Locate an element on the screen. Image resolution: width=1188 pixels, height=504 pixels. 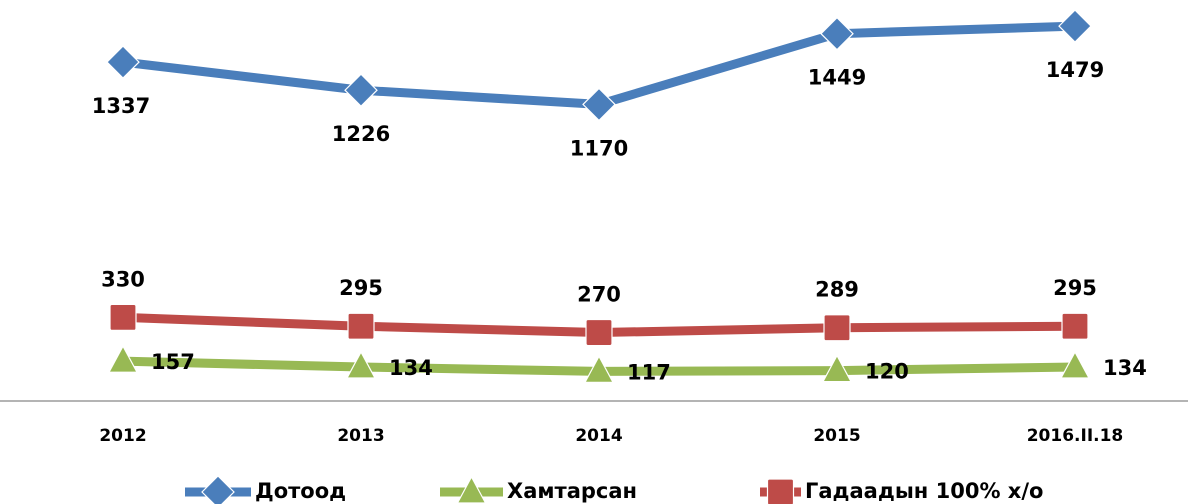
data-label: 157 is located at coordinates (173, 362).